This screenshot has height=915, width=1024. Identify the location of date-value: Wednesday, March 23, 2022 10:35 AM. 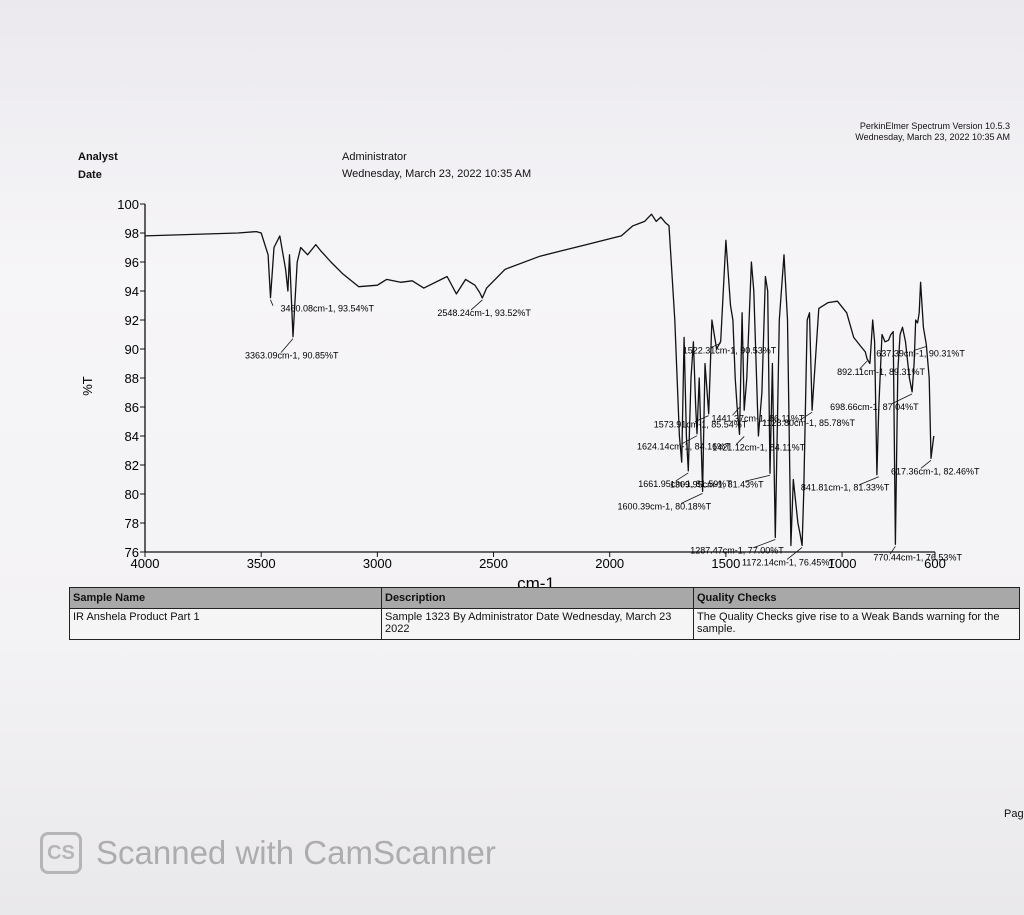
(437, 174).